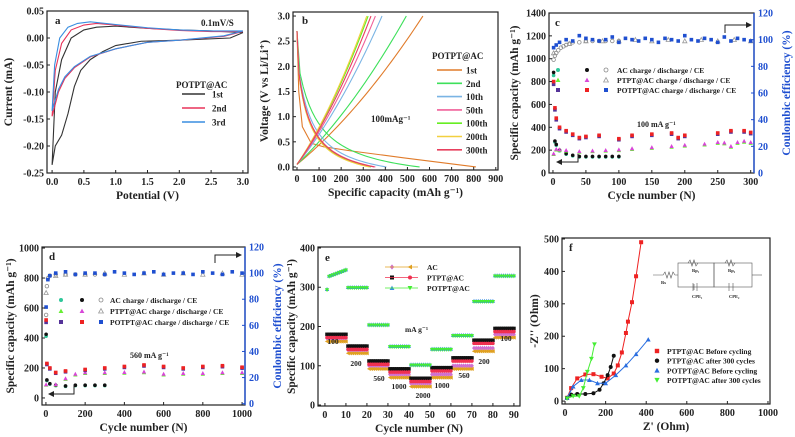 The image size is (795, 437). Describe the element at coordinates (217, 95) in the screenshot. I see `legend-label: 1st` at that location.